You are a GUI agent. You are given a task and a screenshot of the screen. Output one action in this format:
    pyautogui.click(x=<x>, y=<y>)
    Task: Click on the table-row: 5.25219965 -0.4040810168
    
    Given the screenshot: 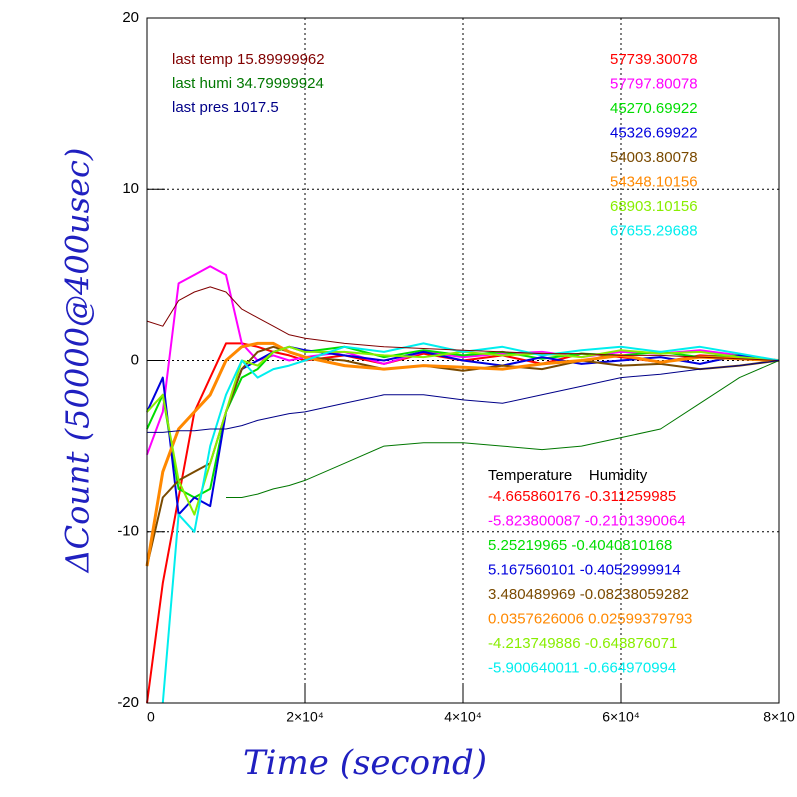 What is the action you would take?
    pyautogui.click(x=580, y=545)
    